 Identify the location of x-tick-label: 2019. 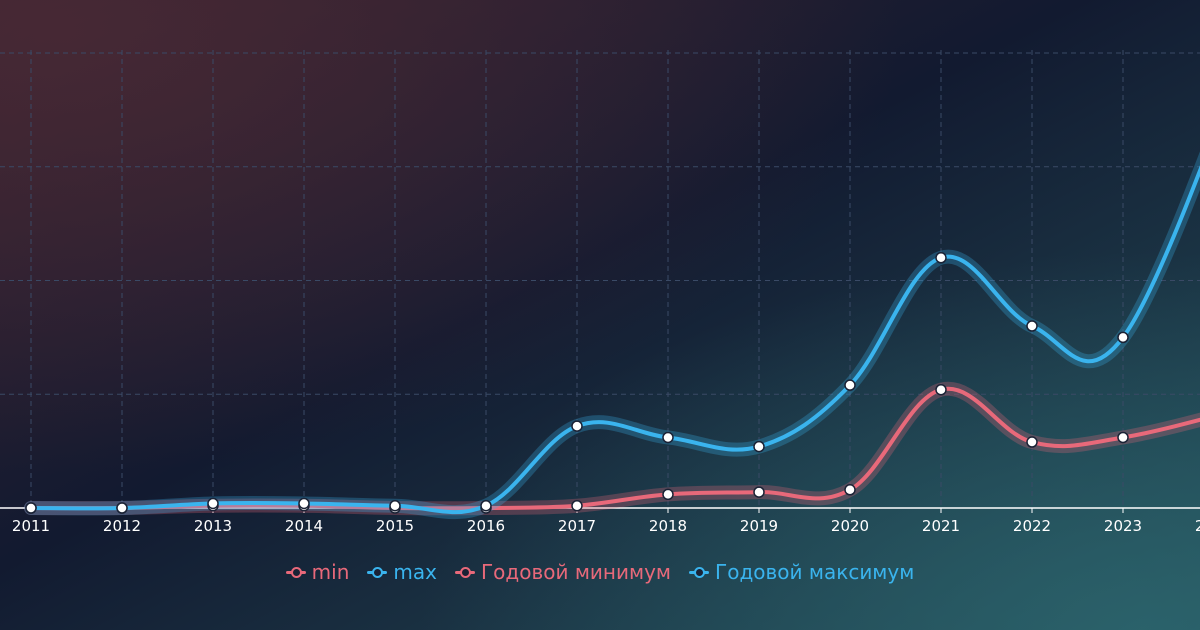
(759, 526).